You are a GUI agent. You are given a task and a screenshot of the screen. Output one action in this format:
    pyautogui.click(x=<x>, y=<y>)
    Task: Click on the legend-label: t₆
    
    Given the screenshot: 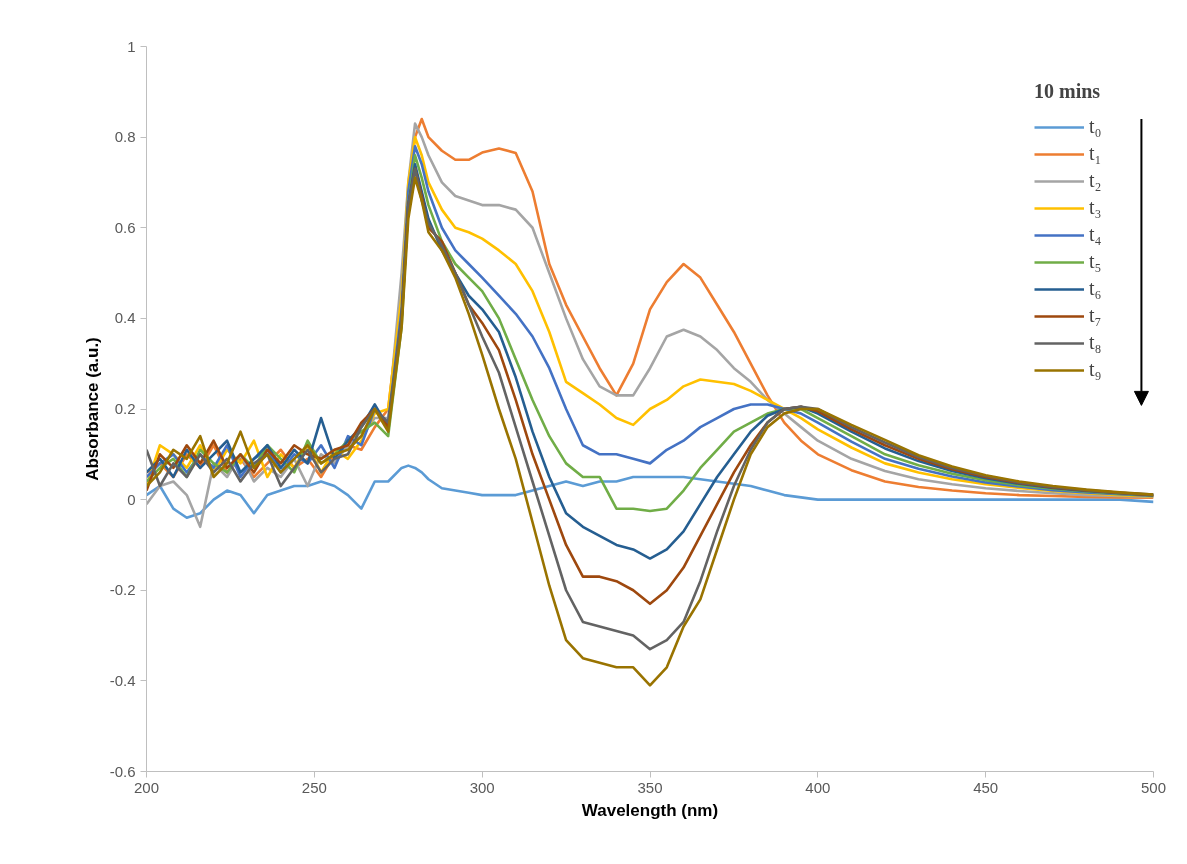 What is the action you would take?
    pyautogui.click(x=1096, y=288)
    